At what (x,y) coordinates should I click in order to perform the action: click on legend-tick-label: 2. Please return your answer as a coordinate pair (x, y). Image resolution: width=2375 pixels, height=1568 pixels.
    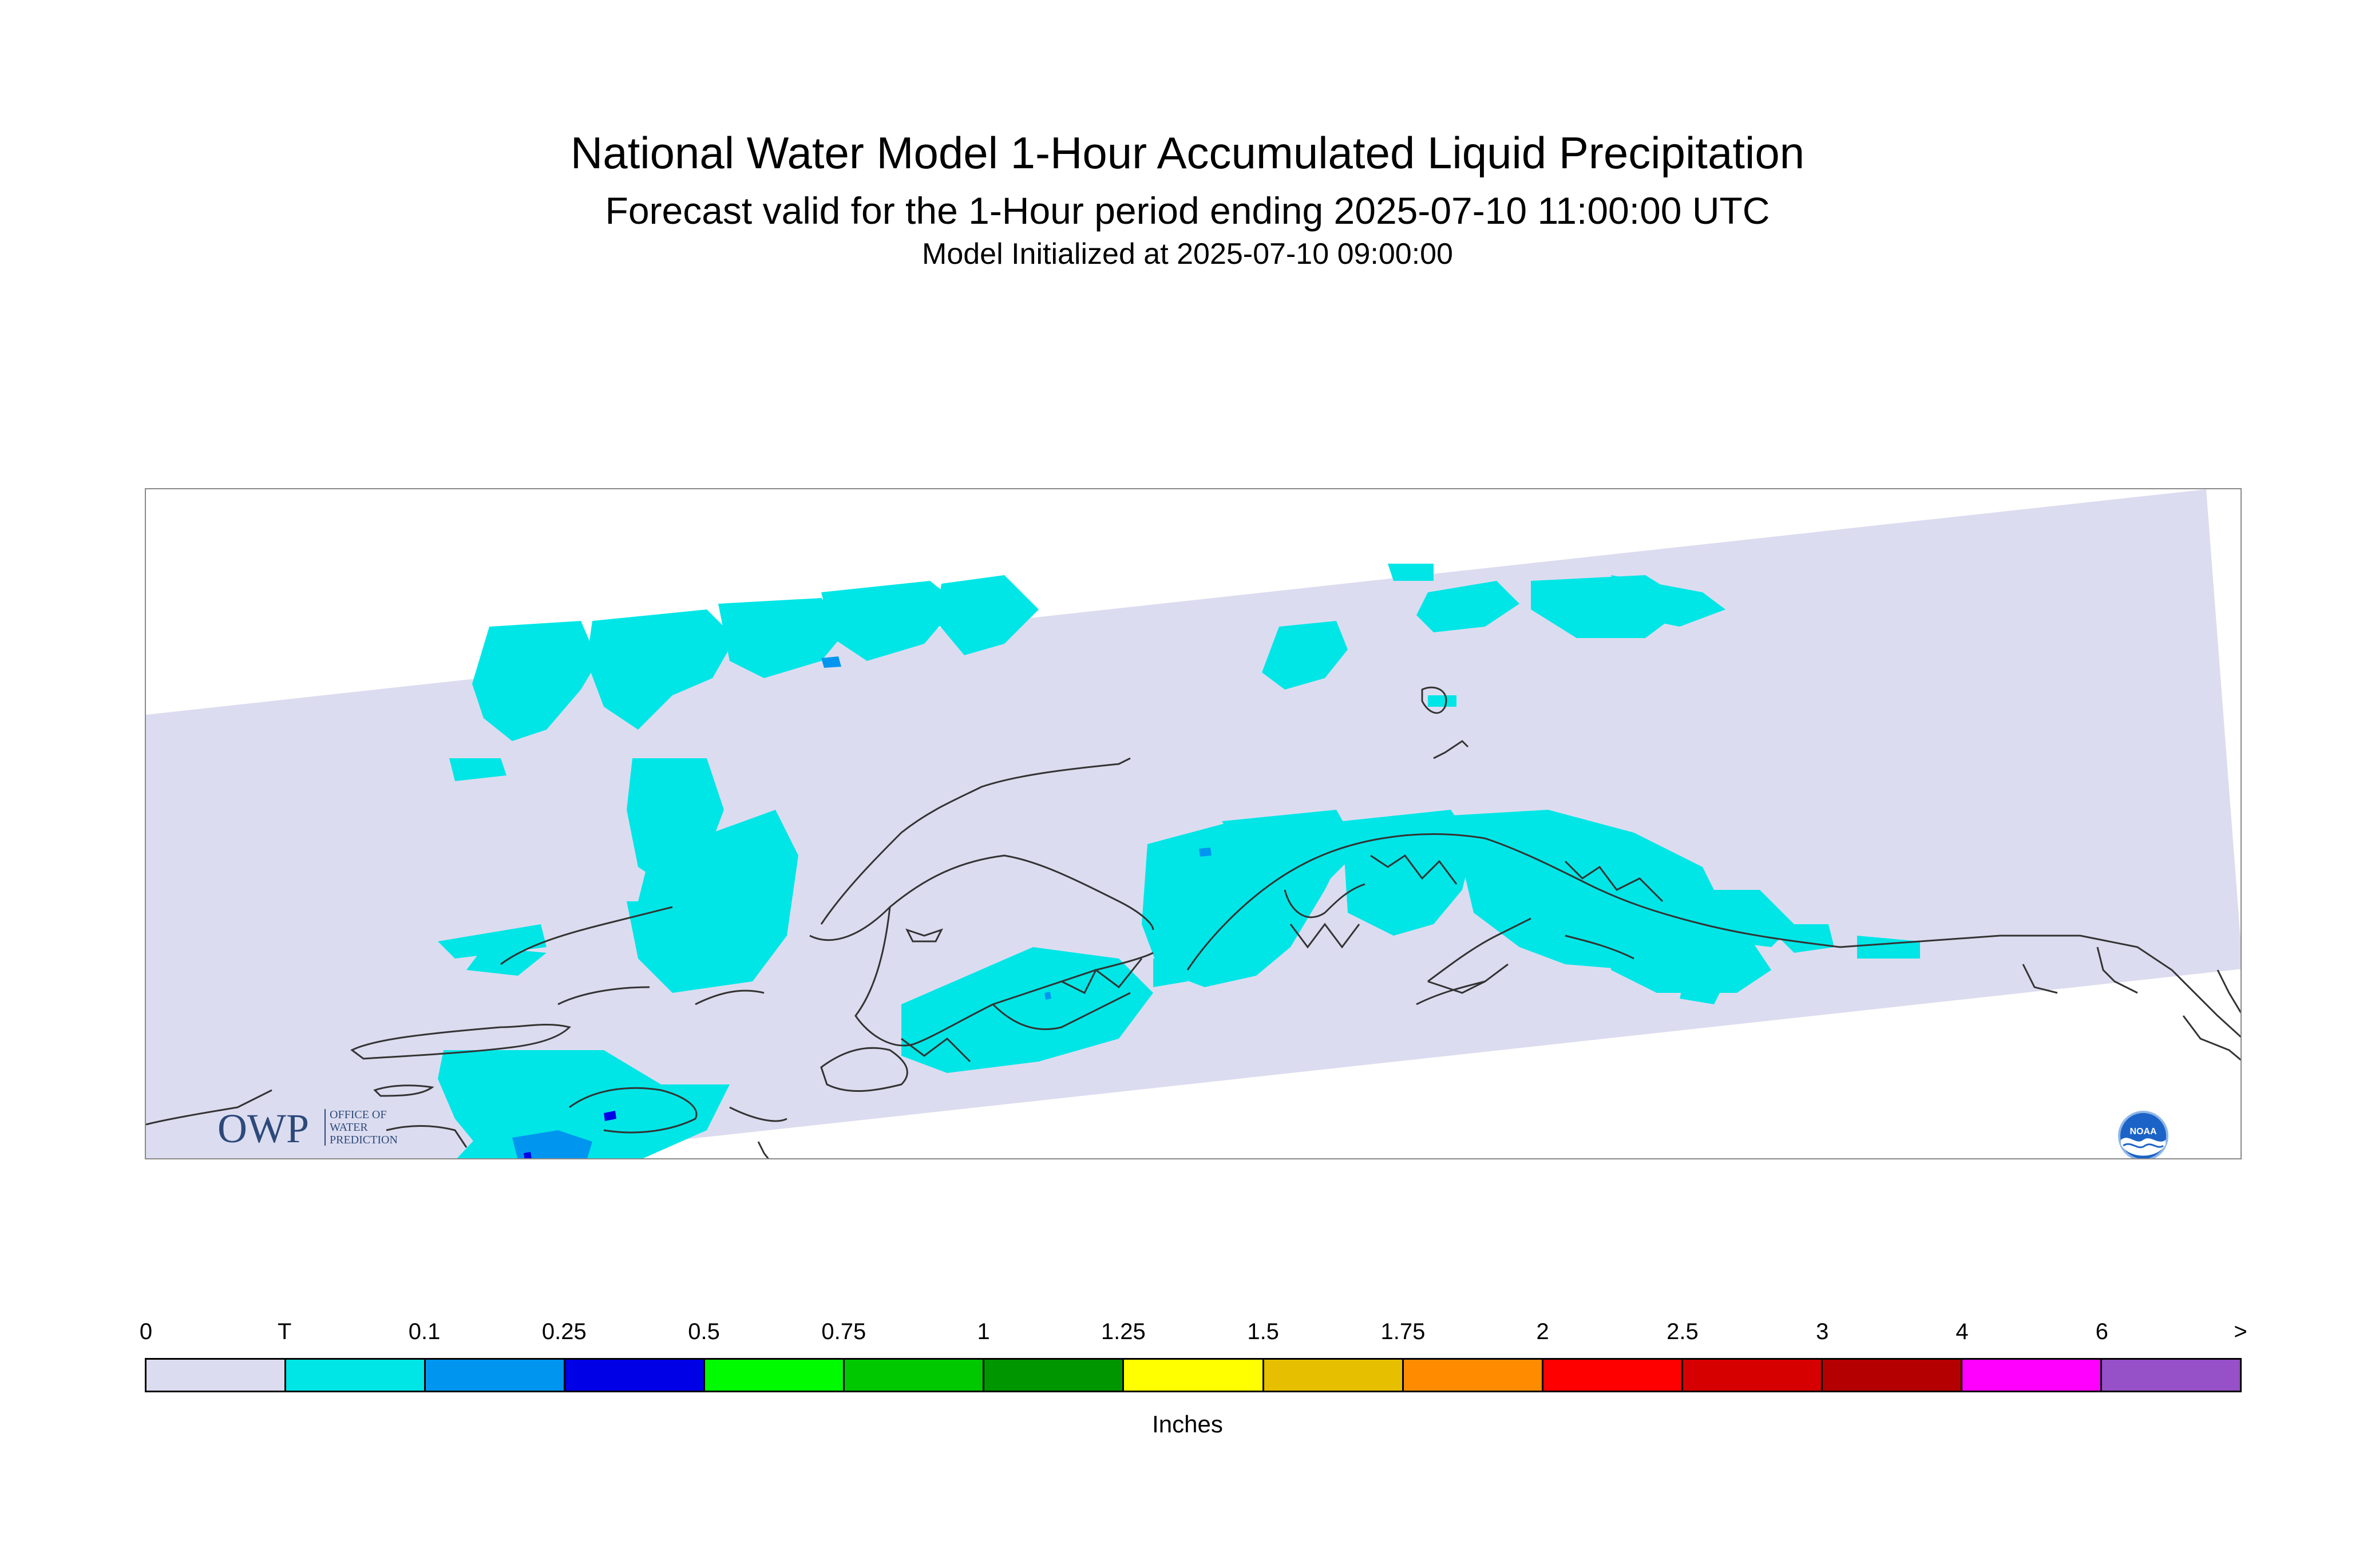
    Looking at the image, I should click on (1542, 1331).